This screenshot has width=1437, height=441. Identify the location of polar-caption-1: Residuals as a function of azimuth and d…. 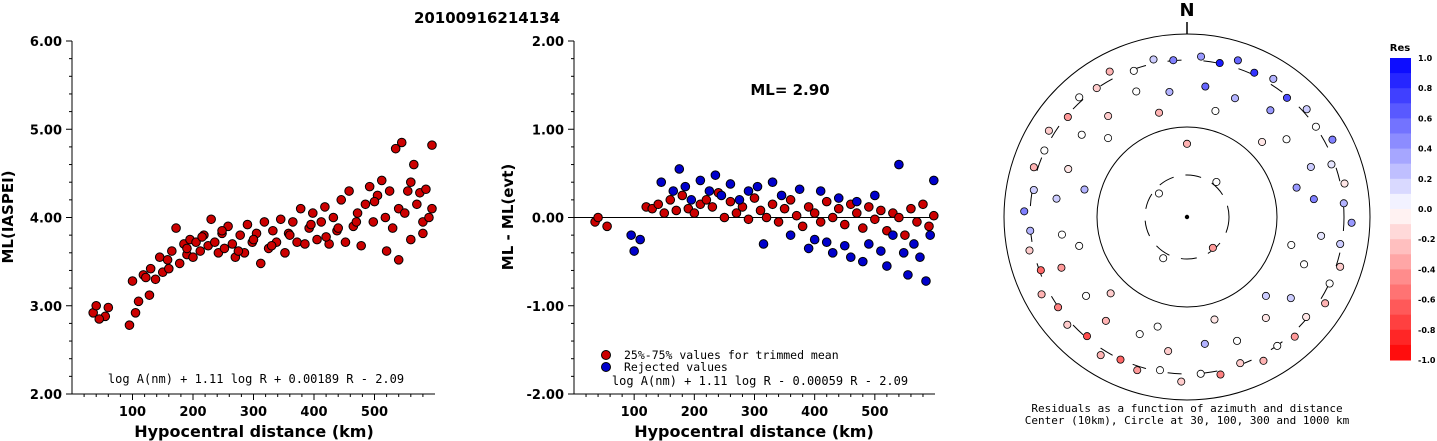
(1186, 408).